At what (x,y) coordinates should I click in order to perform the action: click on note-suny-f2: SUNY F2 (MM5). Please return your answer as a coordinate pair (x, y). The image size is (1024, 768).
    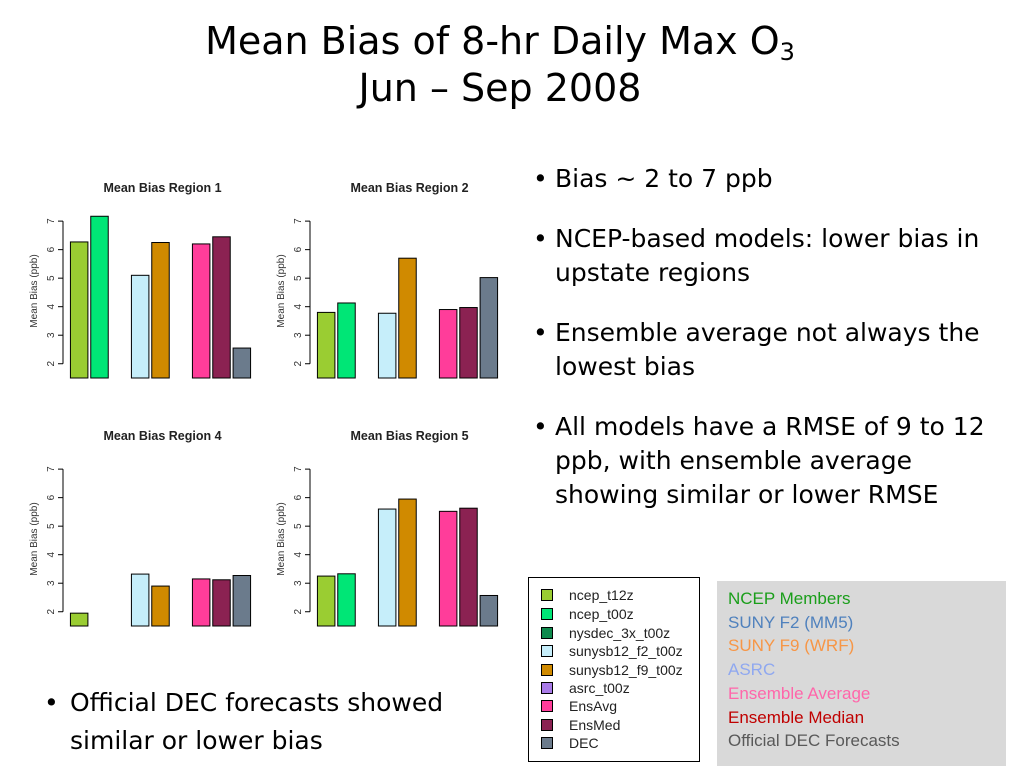
    Looking at the image, I should click on (791, 622).